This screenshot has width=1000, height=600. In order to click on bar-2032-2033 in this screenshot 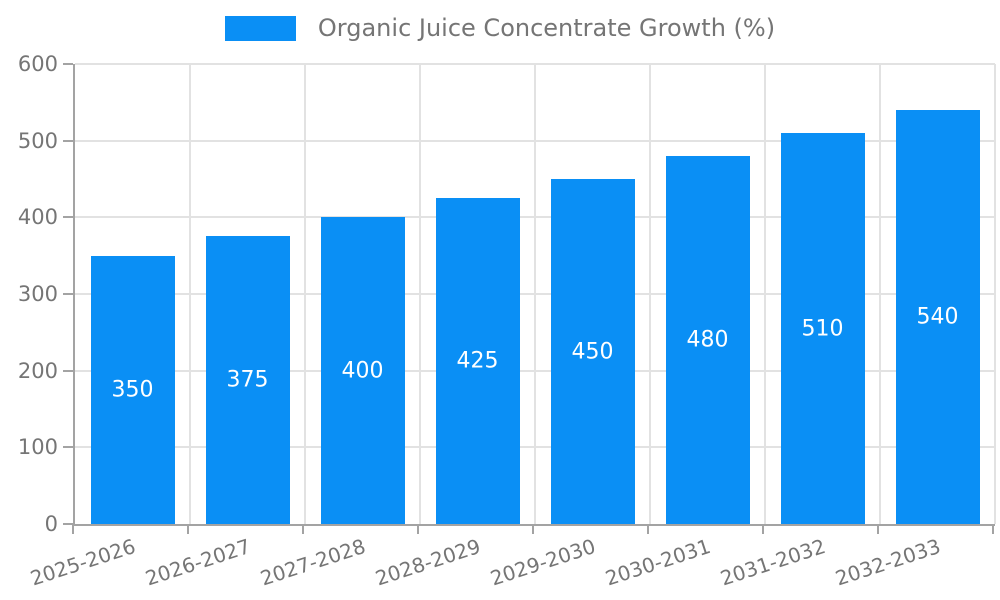, I will do `click(938, 317)`.